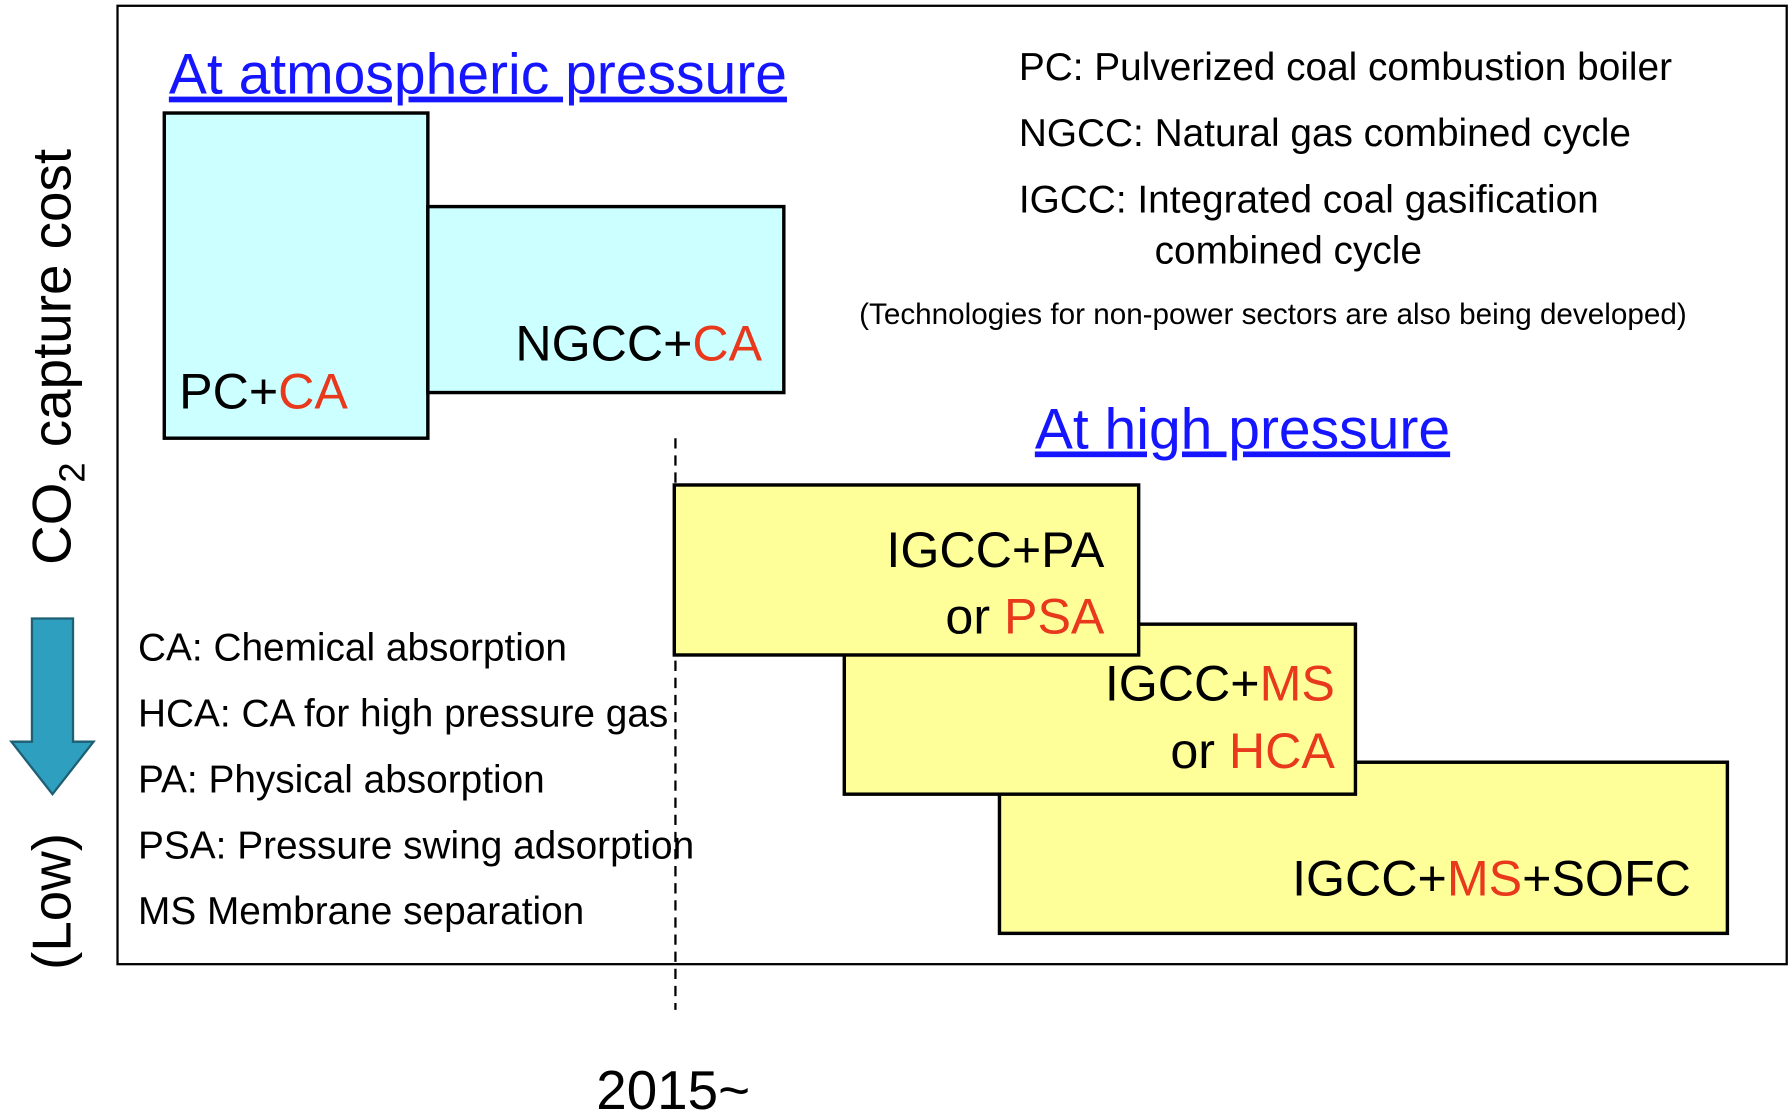  I want to click on box-label-part: PSA, so click(1054, 616).